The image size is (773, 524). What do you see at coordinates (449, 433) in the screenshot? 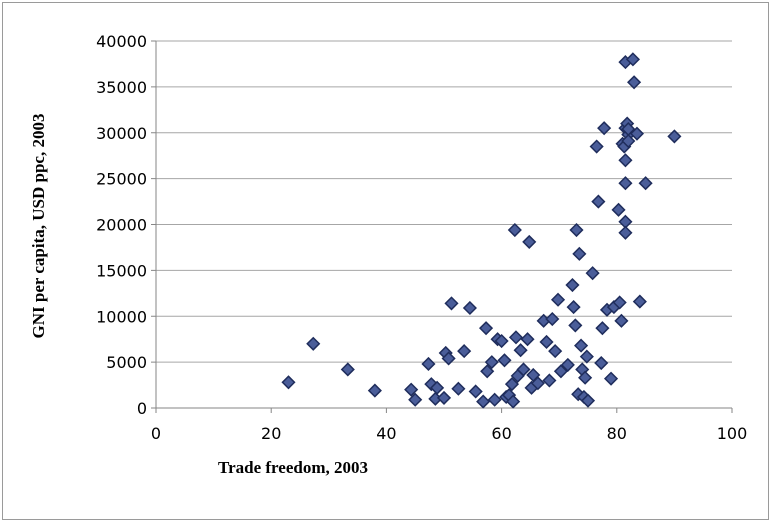
I see `x-tick-labels: 0 20 40 60 80 100` at bounding box center [449, 433].